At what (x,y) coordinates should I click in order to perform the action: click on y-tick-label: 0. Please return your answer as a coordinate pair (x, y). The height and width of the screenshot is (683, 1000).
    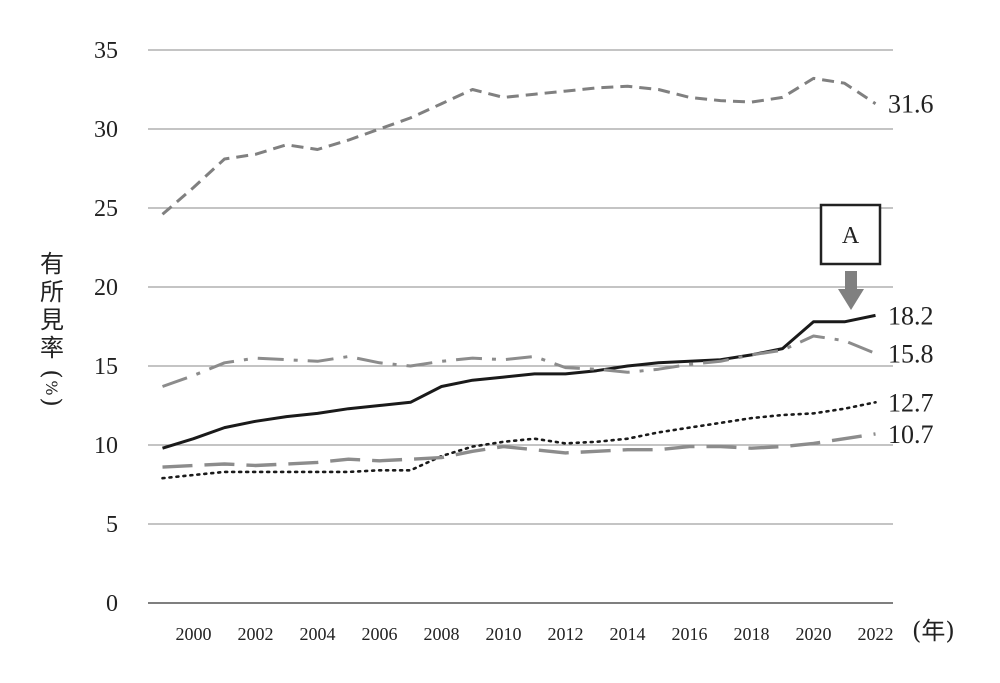
    Looking at the image, I should click on (112, 604).